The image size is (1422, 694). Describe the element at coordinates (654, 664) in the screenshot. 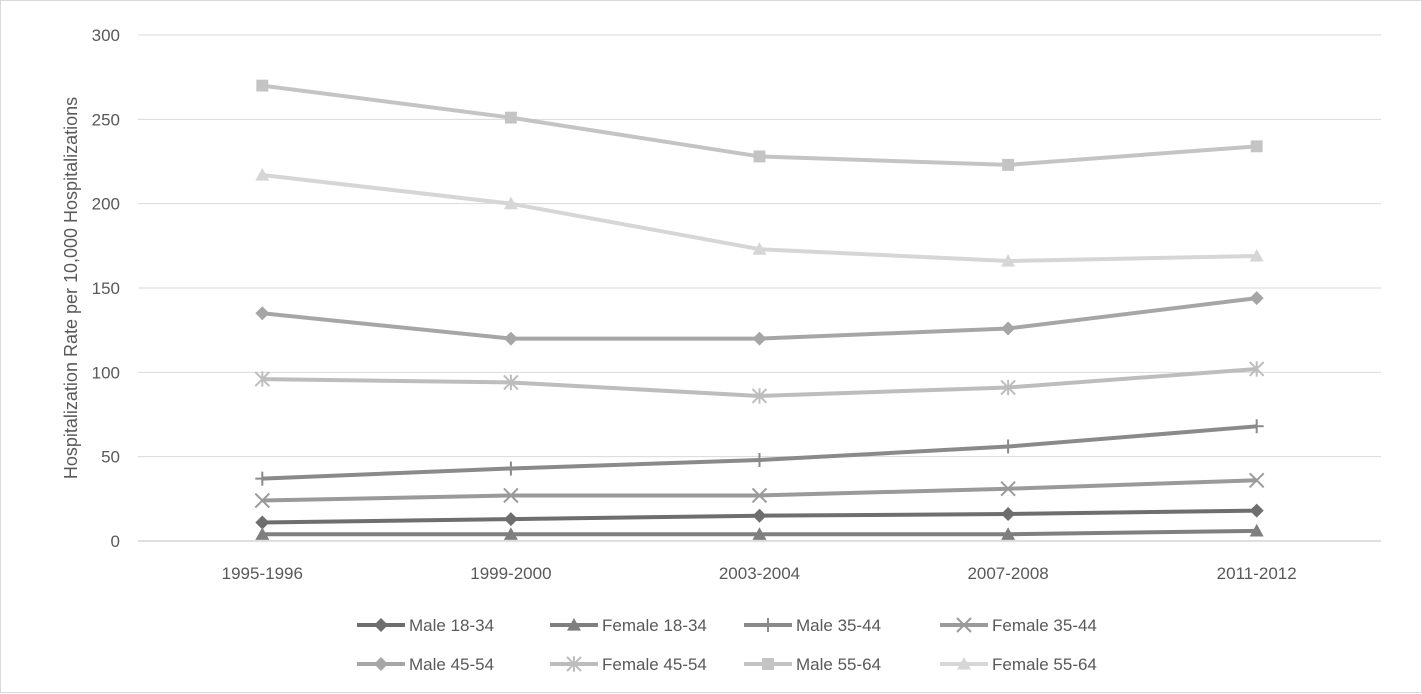

I see `legend-label: Female 45-54` at that location.